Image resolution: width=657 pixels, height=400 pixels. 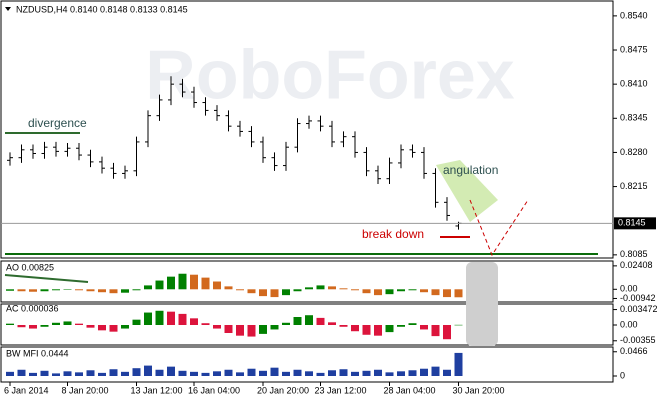 I want to click on projection, so click(x=499, y=228).